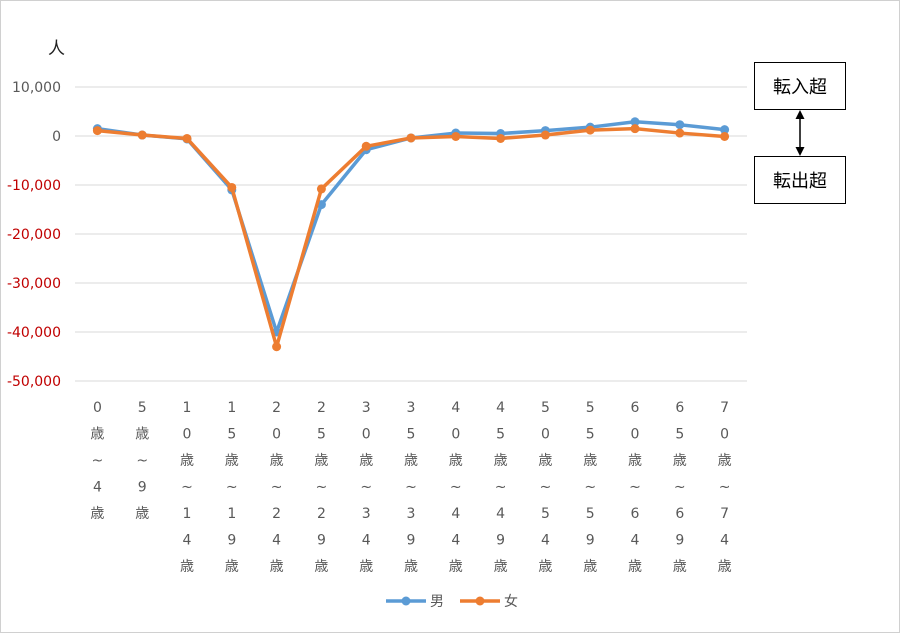  I want to click on x-tick-label: 6 0 歳 ~6 4 歳, so click(635, 487).